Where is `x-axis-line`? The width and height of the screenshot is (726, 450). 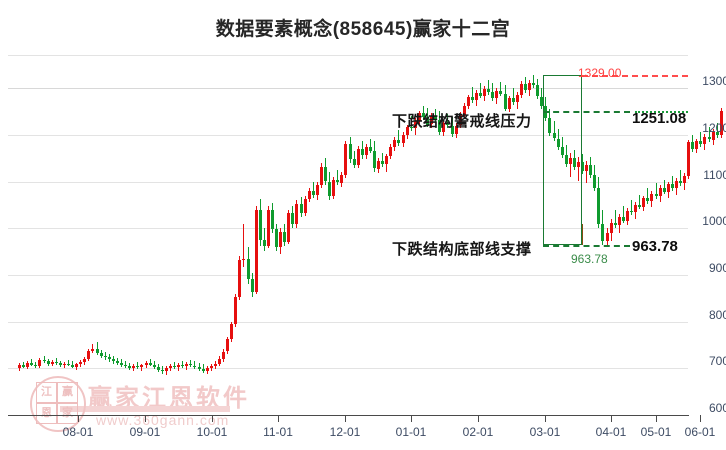 x-axis-line is located at coordinates (348, 415).